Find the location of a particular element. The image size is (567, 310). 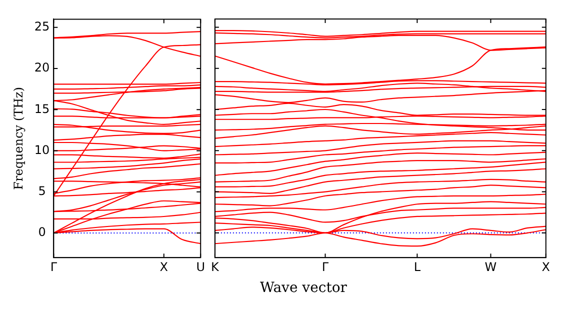

y-tick-label: 20 is located at coordinates (42, 67).